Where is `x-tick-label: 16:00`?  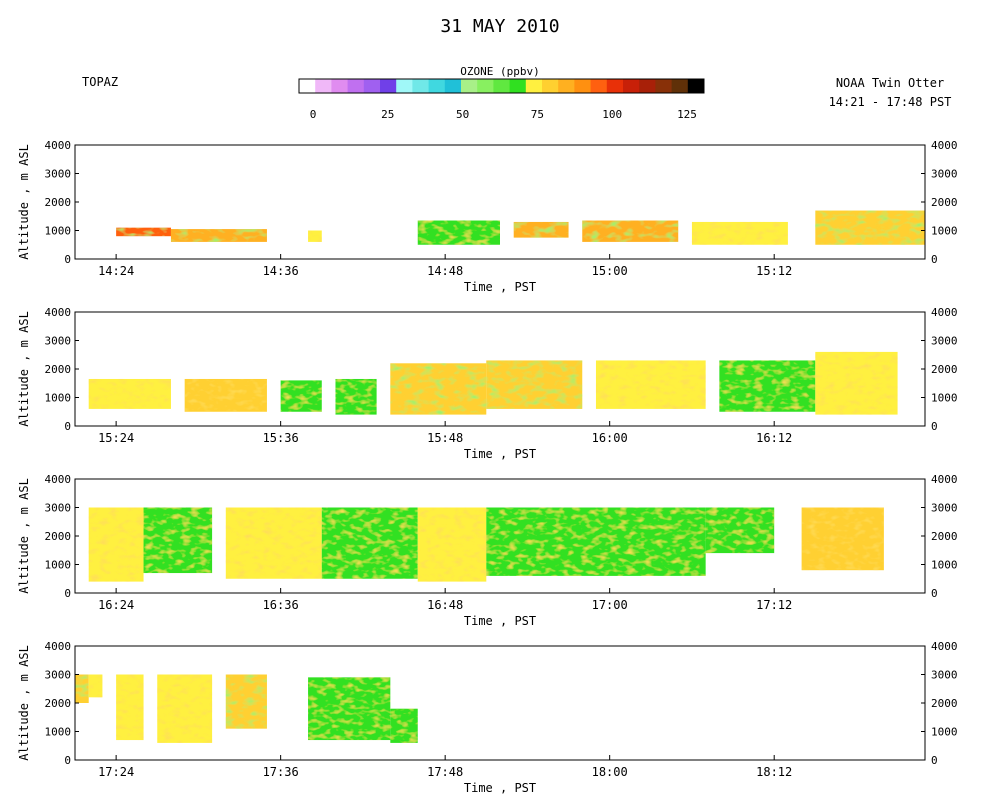 x-tick-label: 16:00 is located at coordinates (610, 438).